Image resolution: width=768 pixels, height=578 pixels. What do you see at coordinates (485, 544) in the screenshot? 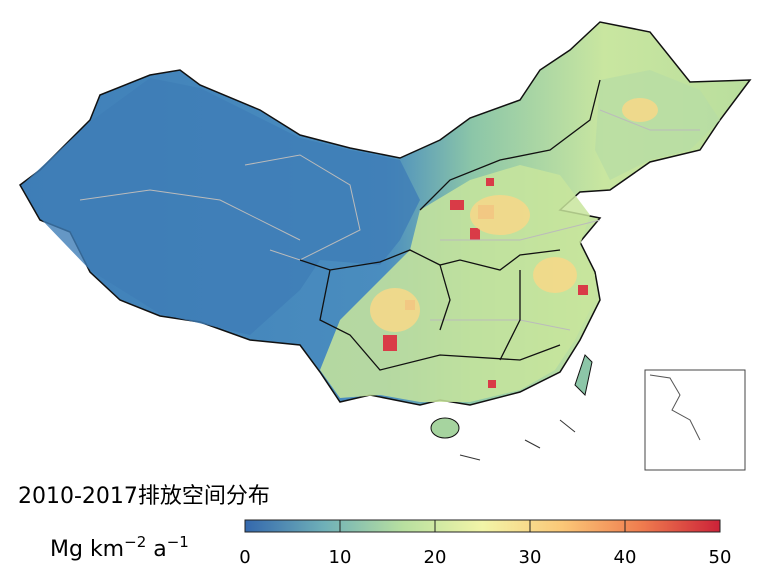
I see `colorbar-ticks: 0 10 20 30 40 50` at bounding box center [485, 544].